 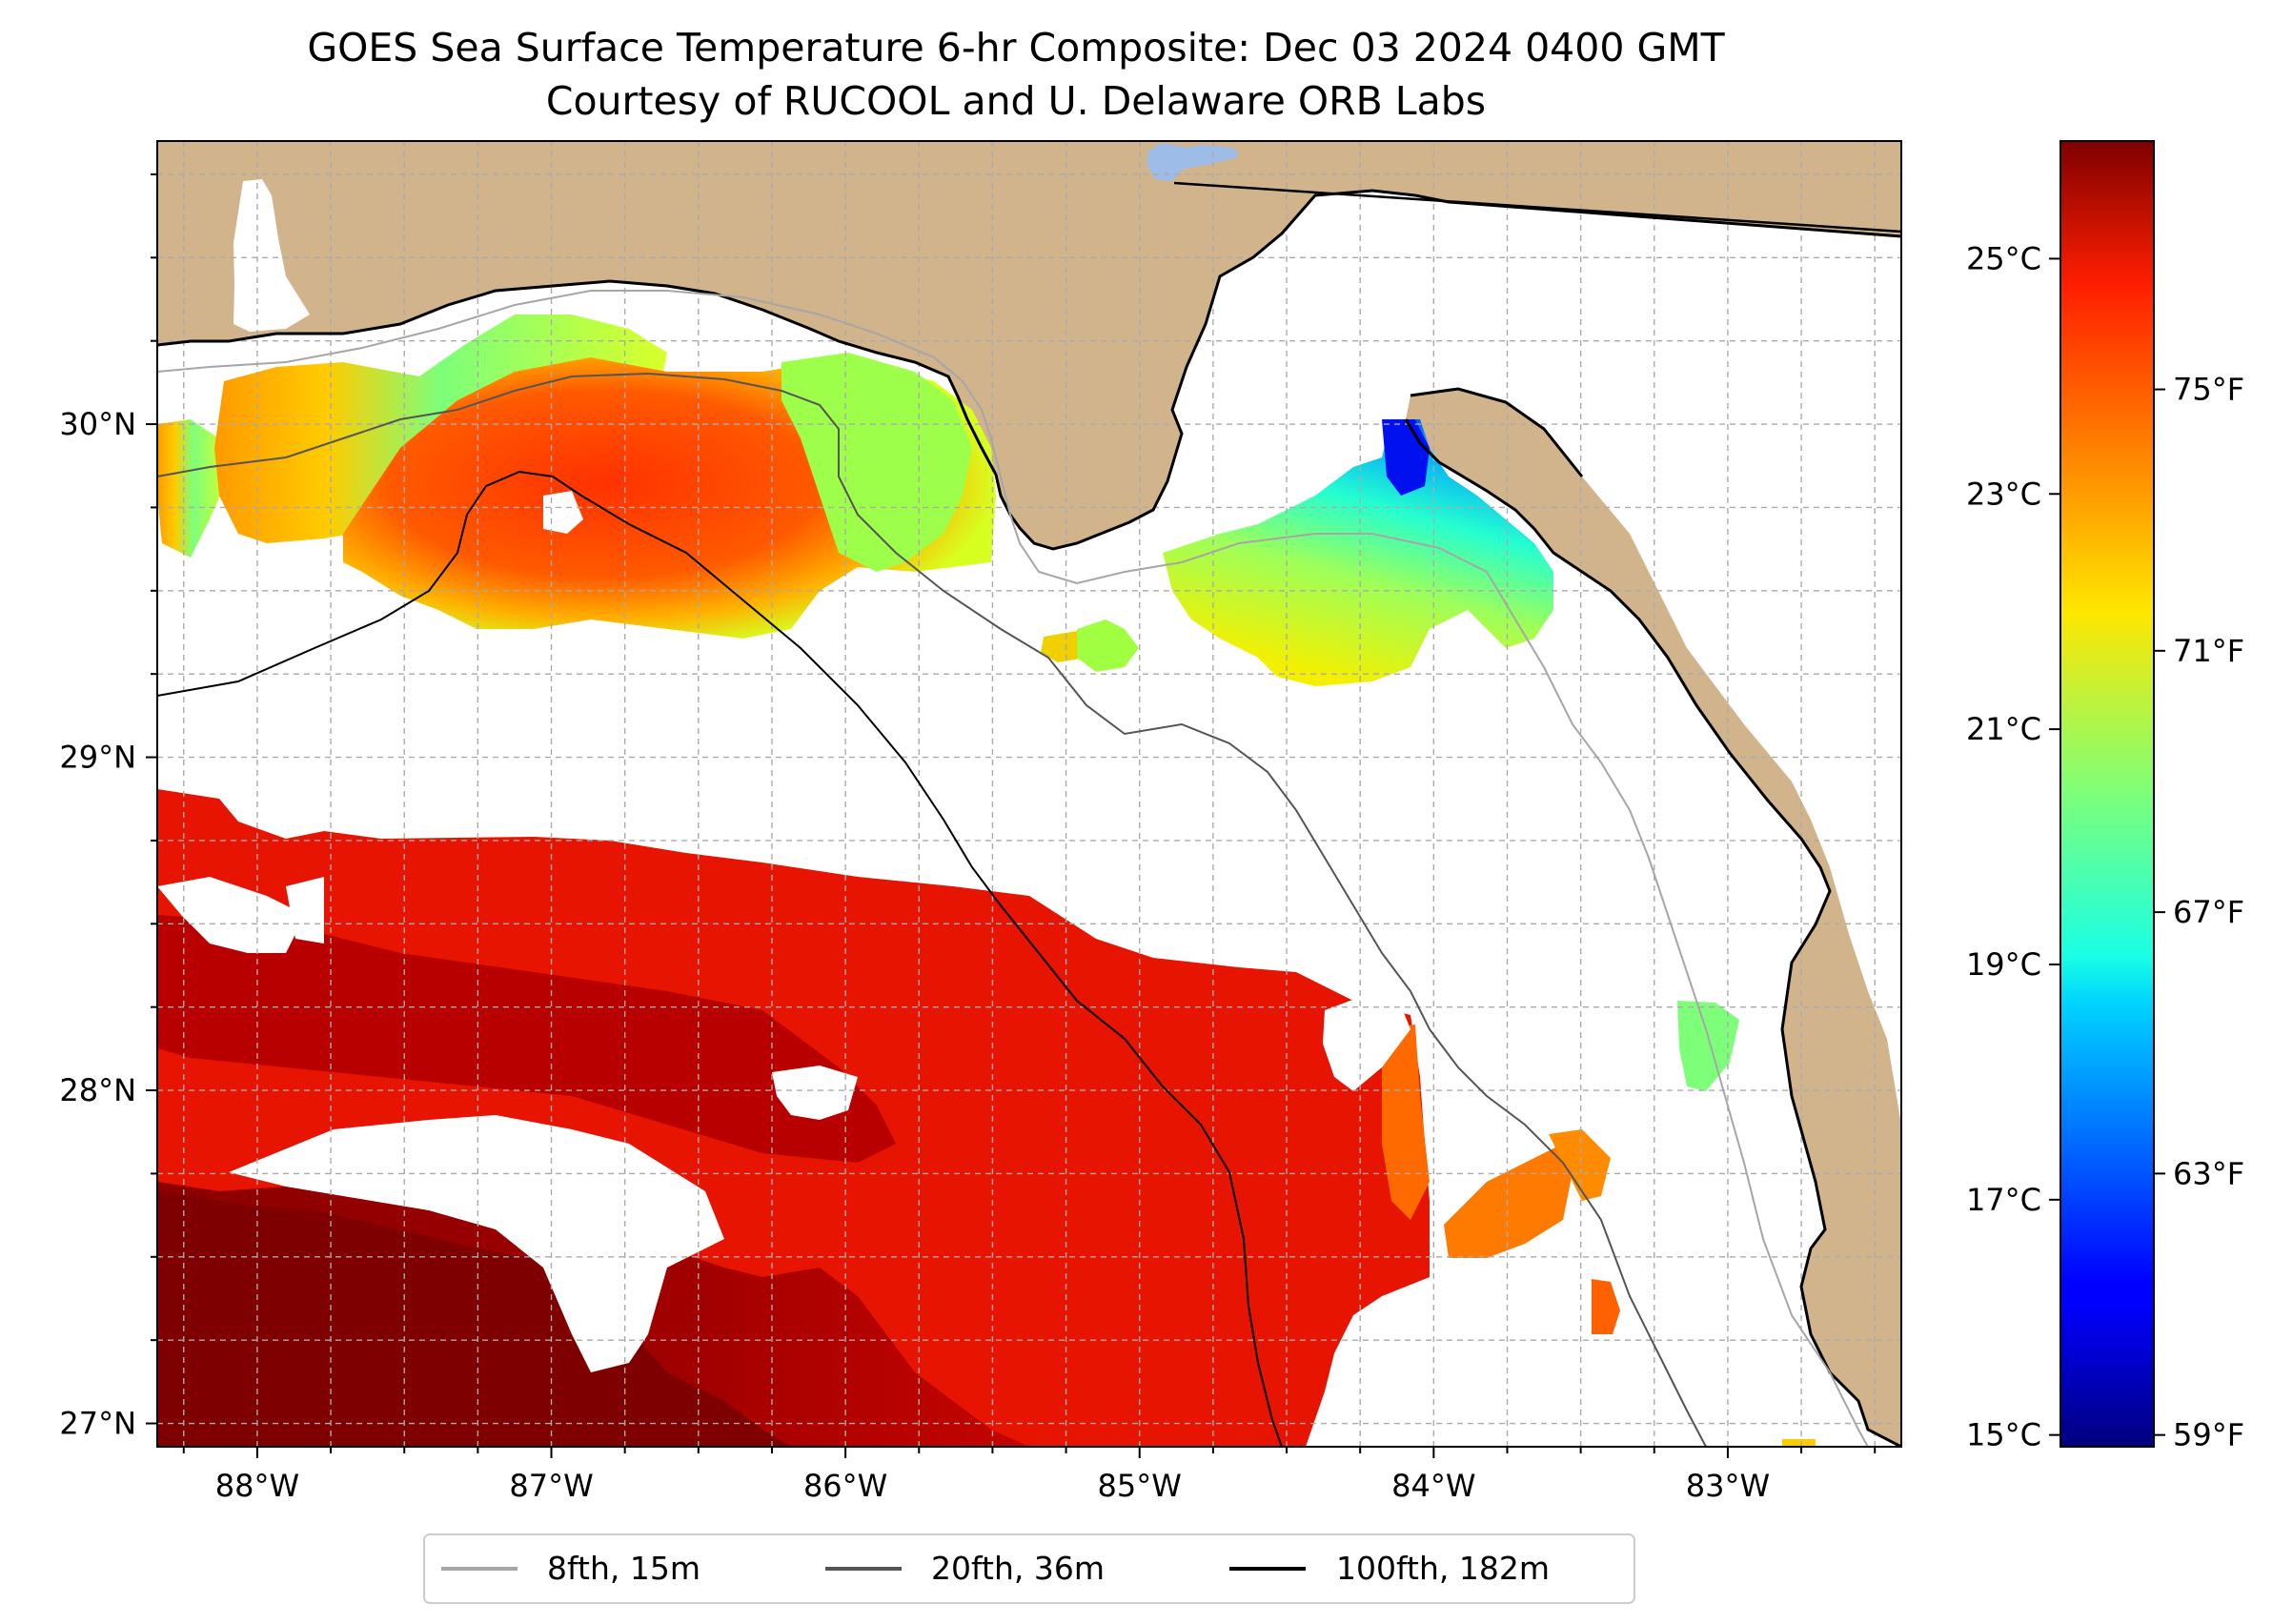 I want to click on land-florida-peninsula, so click(x=1654, y=918).